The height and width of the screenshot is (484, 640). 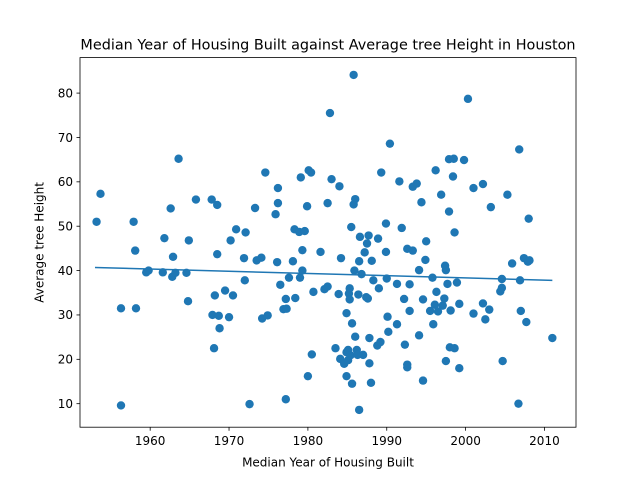 I want to click on y-tick-label-60: 60, so click(x=65, y=182).